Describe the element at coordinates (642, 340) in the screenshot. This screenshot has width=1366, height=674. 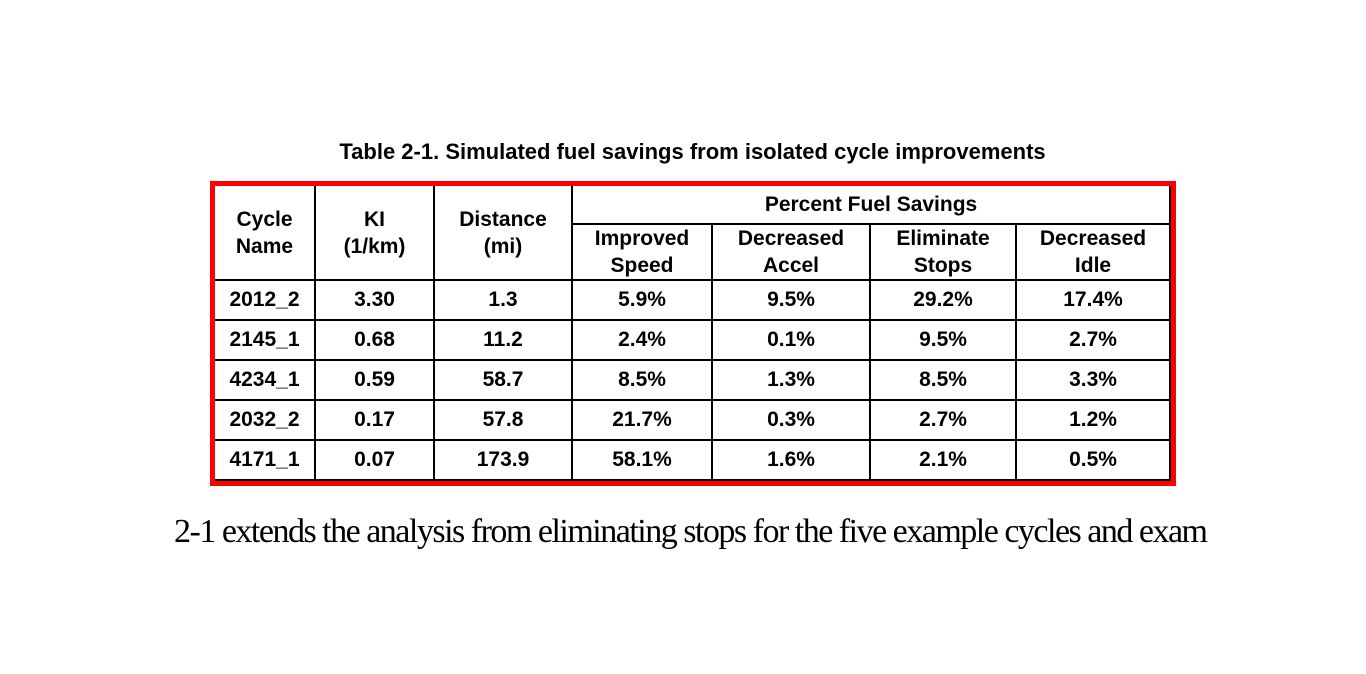
I see `cell-improved-speed: 2.4%` at that location.